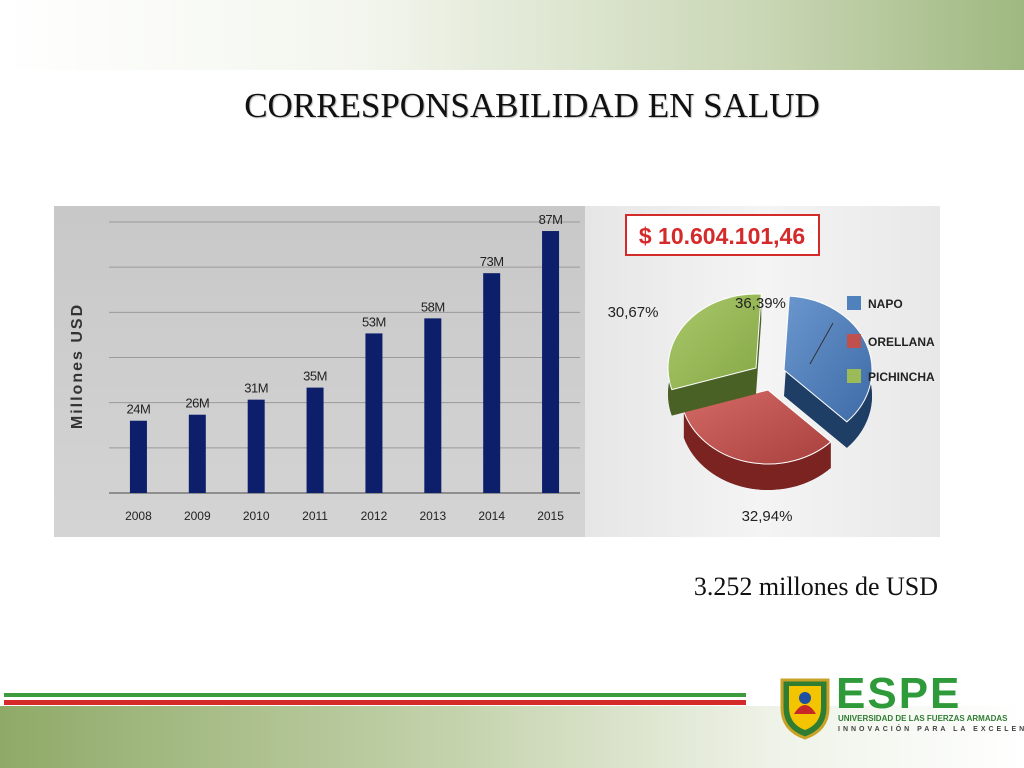 The width and height of the screenshot is (1024, 768). Describe the element at coordinates (901, 377) in the screenshot. I see `legend-label-pichincha: PICHINCHA` at that location.